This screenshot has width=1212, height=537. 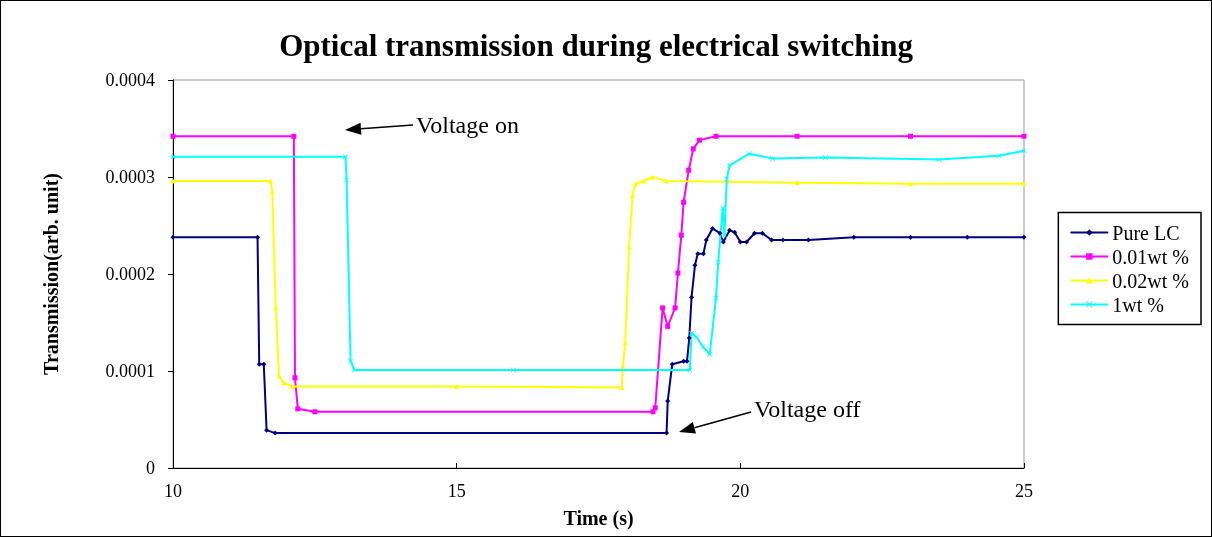 I want to click on y-tick-label: 0.0004, so click(x=130, y=80).